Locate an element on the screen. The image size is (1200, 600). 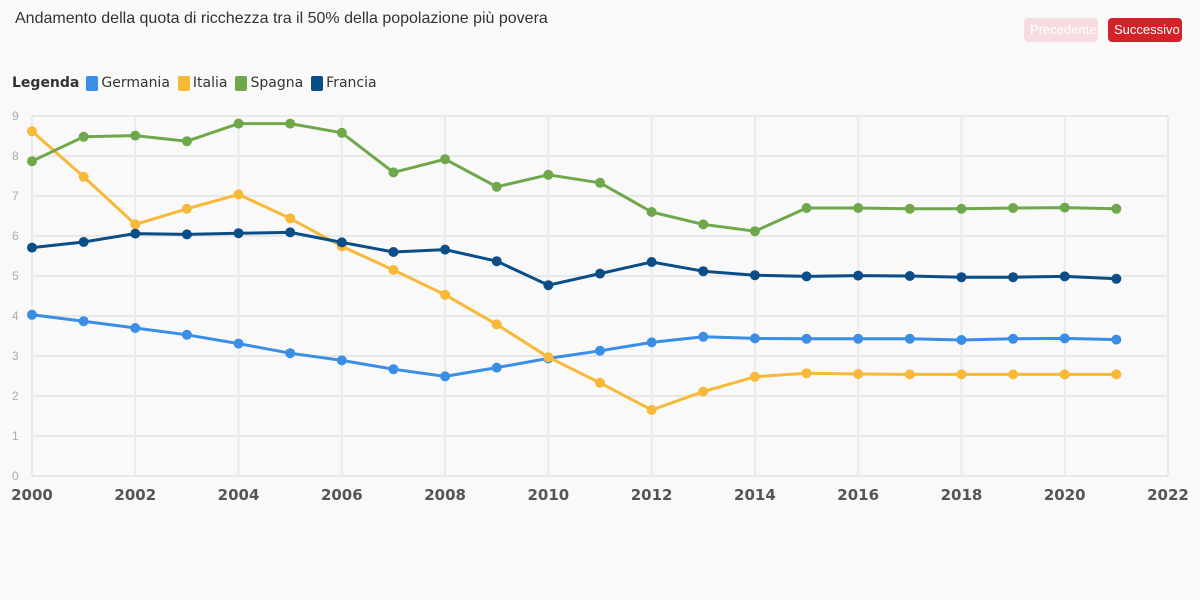
legend-label-francia: Francia is located at coordinates (351, 83).